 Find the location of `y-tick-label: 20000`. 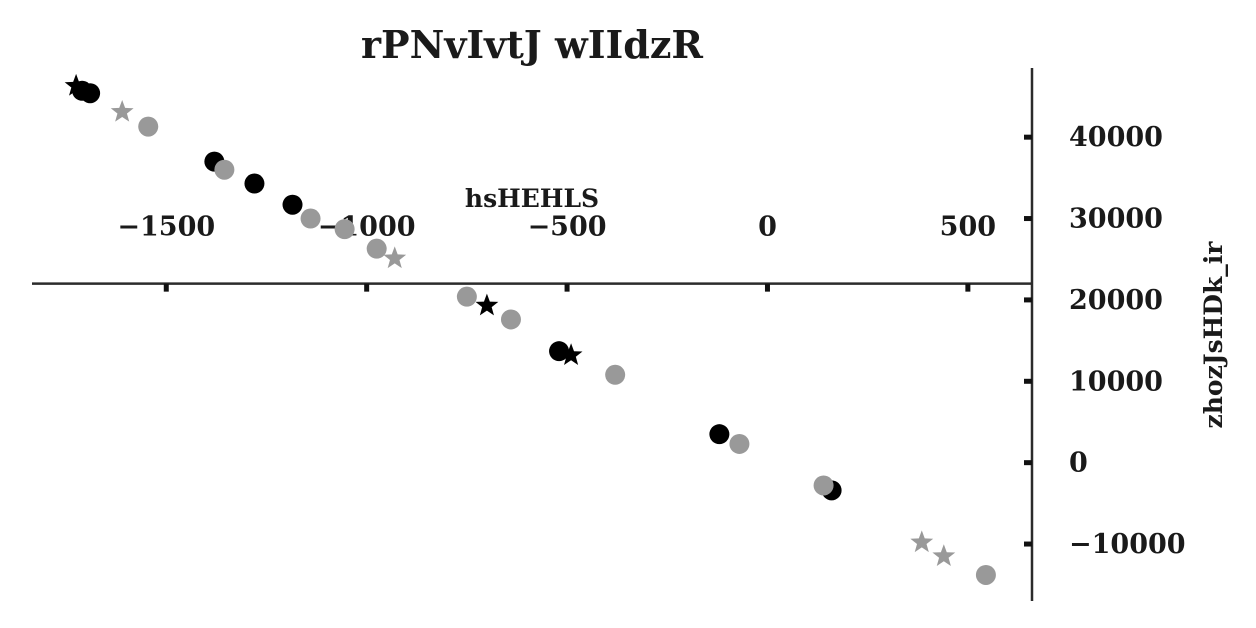

y-tick-label: 20000 is located at coordinates (1116, 300).